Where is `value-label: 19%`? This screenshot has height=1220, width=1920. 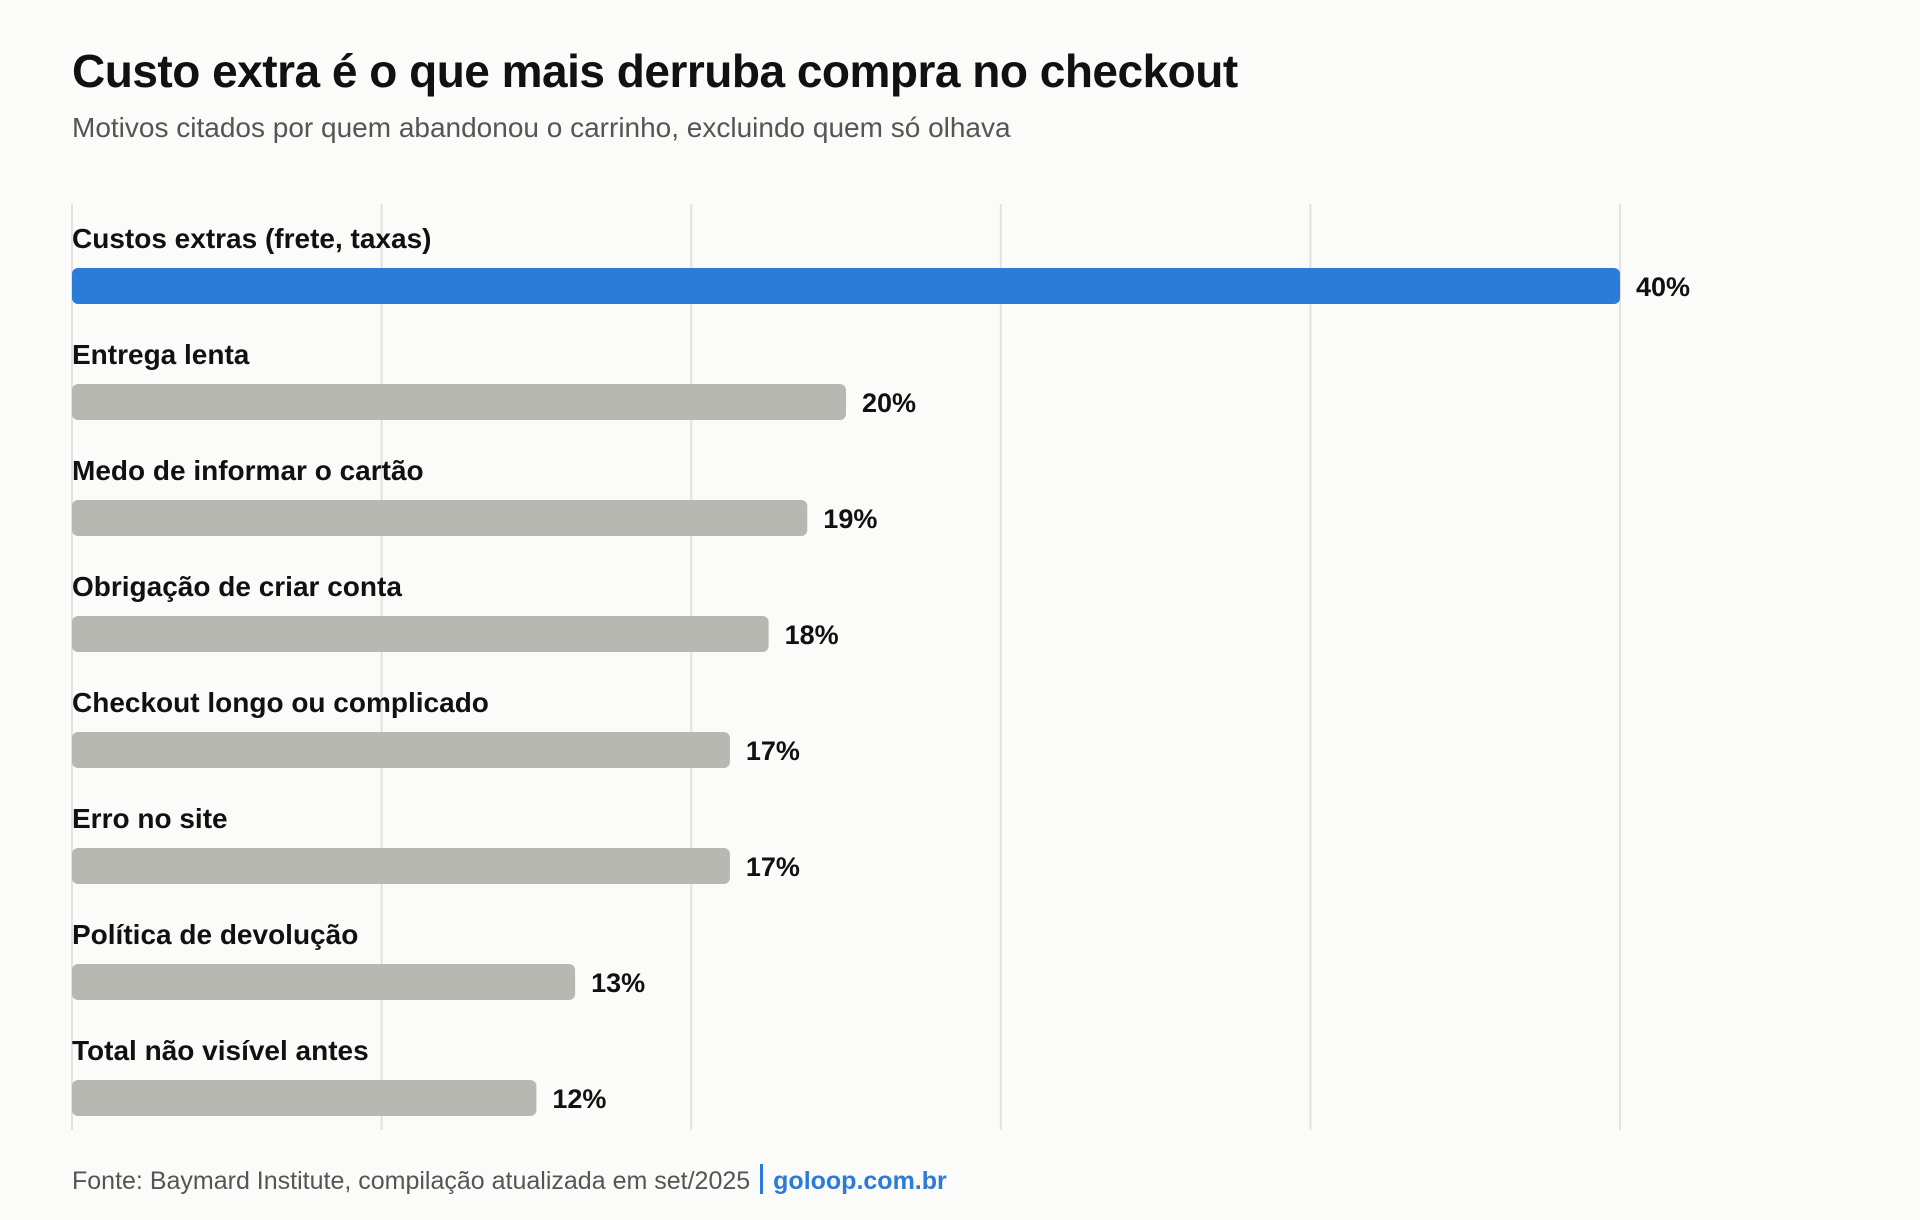 value-label: 19% is located at coordinates (850, 519).